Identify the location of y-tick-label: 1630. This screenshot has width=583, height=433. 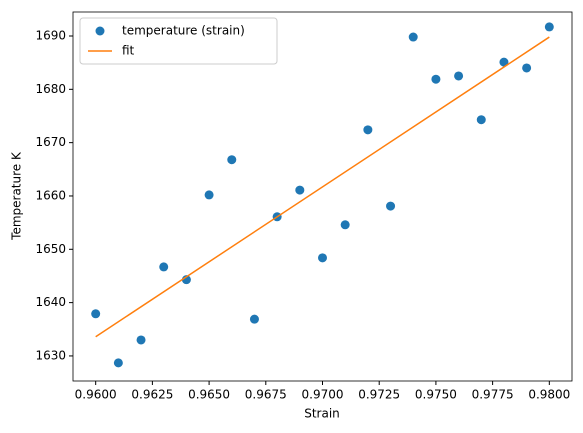
(50, 355).